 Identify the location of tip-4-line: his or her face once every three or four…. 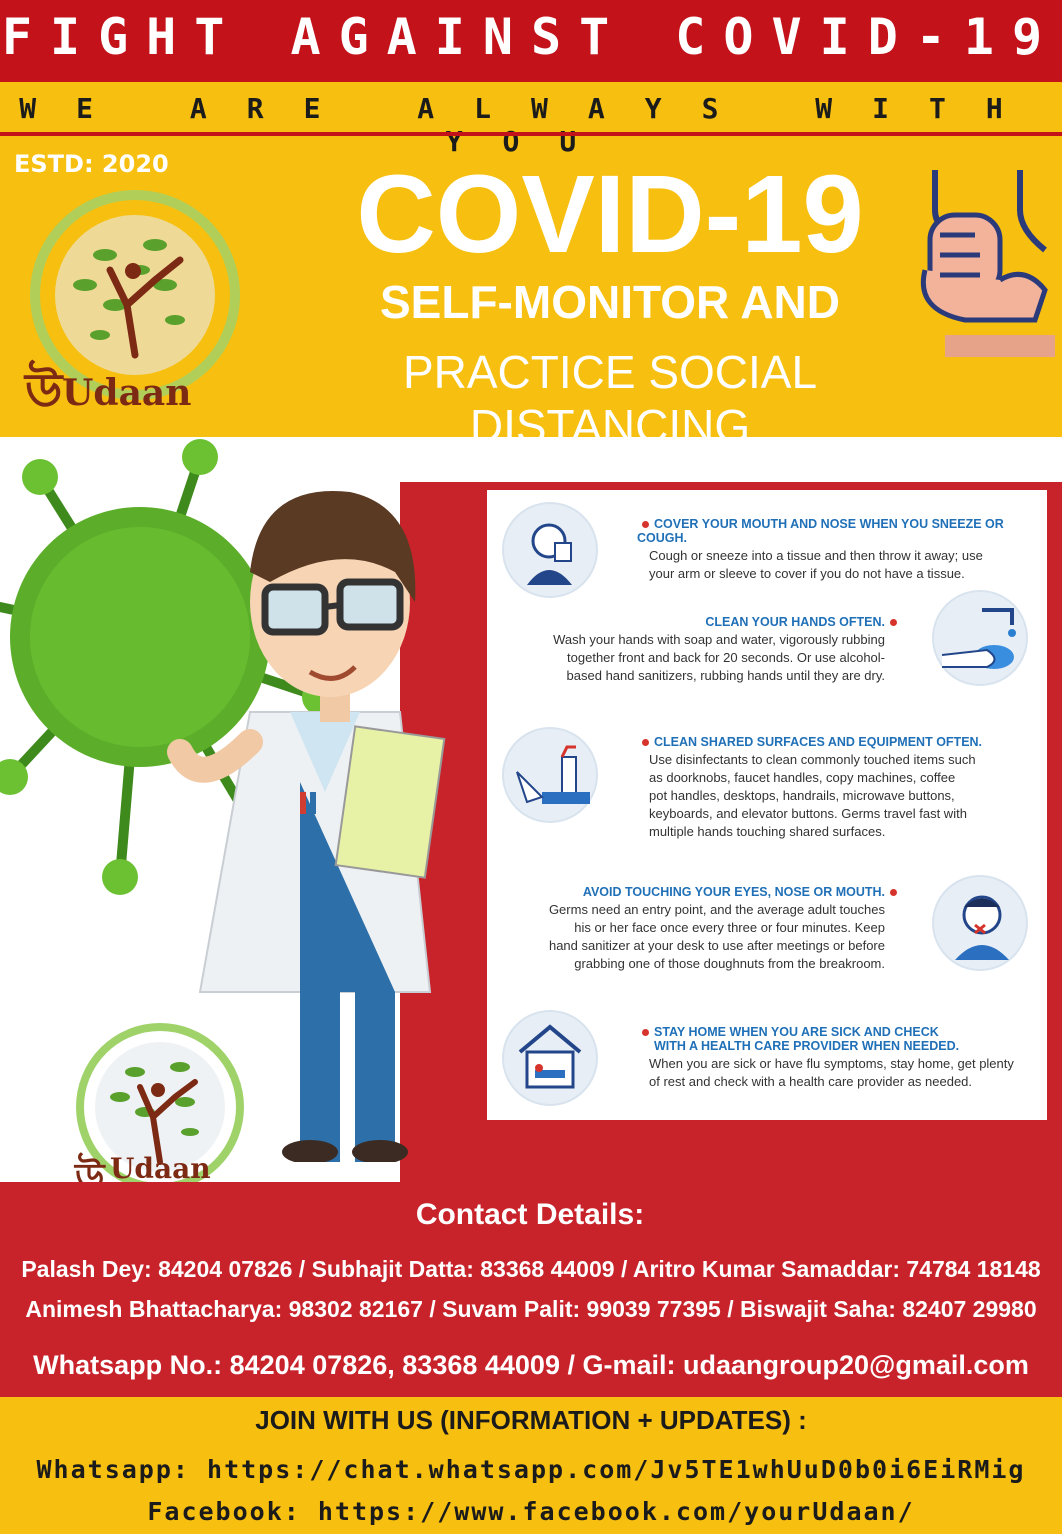
(729, 927).